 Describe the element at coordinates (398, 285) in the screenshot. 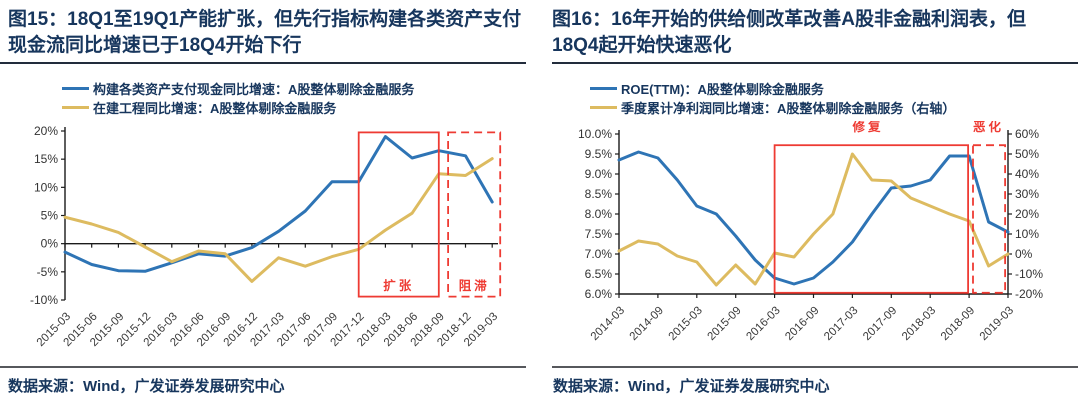

I see `annotation-label: 扩张` at that location.